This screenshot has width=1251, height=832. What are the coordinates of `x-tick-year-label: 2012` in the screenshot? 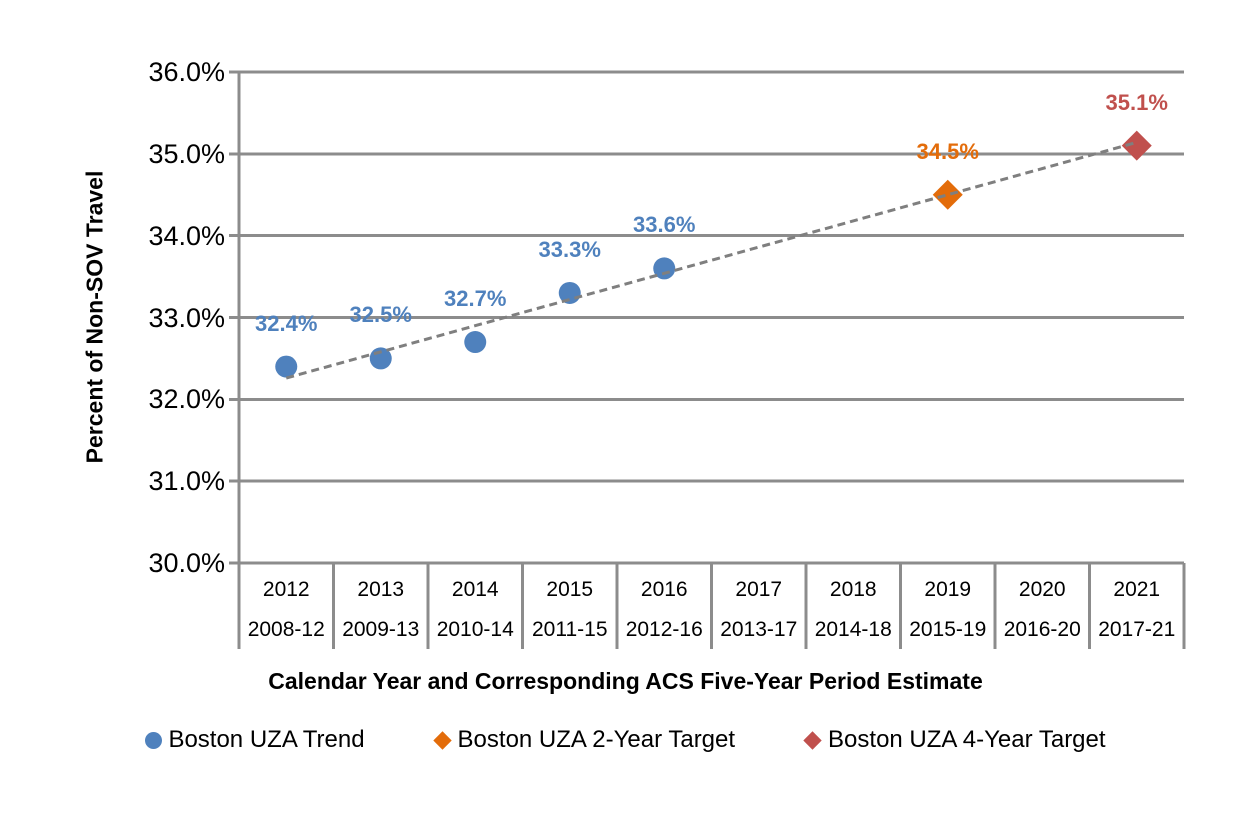 It's located at (286, 589).